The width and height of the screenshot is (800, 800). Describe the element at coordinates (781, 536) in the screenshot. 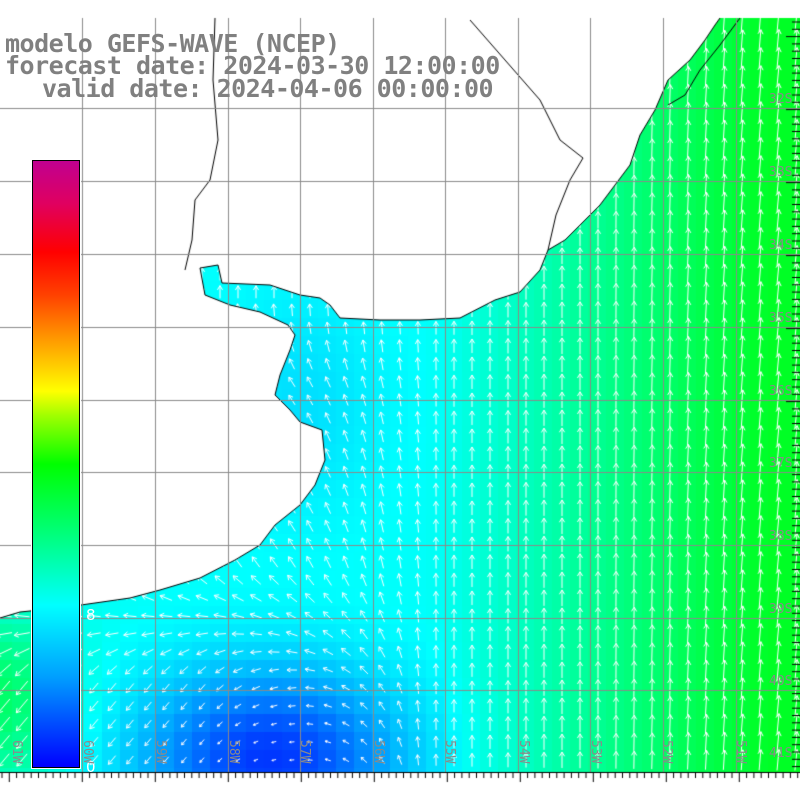

I see `lat-label: 38S` at that location.